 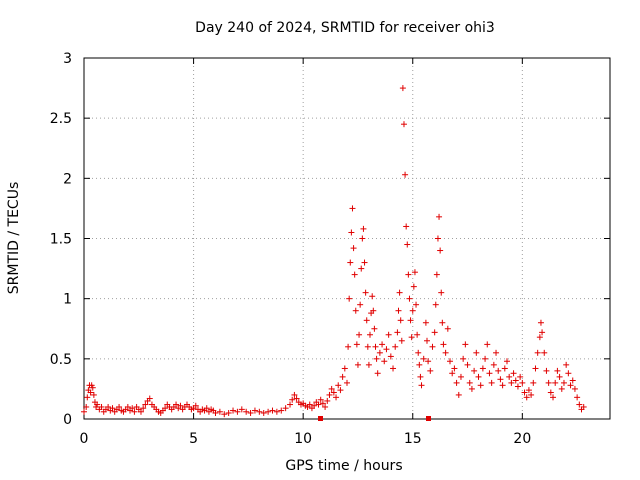 What do you see at coordinates (14, 238) in the screenshot?
I see `y-axis-label: SRMTID / TECUs` at bounding box center [14, 238].